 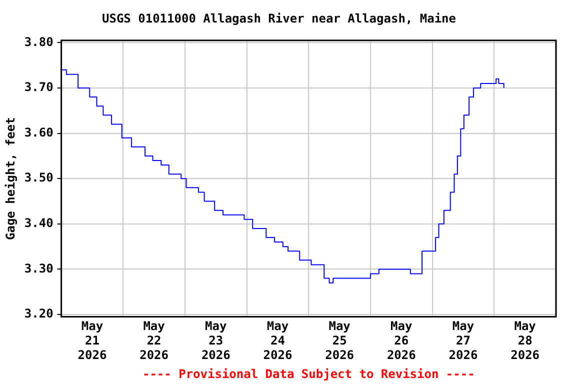 I want to click on x-tick-label: May 21 2026, so click(x=92, y=340).